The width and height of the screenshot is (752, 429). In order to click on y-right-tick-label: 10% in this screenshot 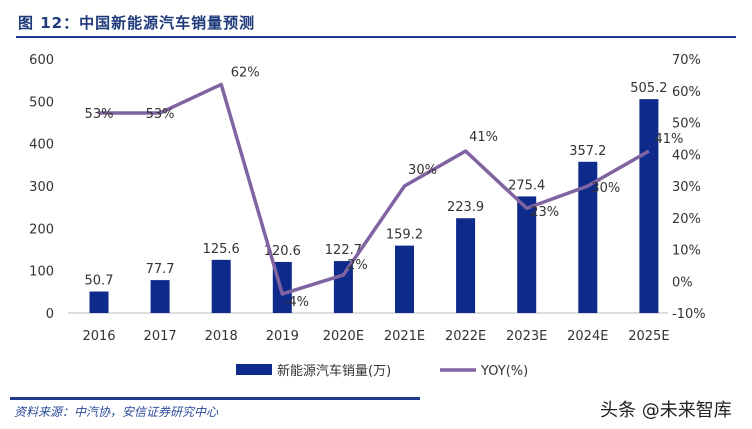, I will do `click(686, 251)`.